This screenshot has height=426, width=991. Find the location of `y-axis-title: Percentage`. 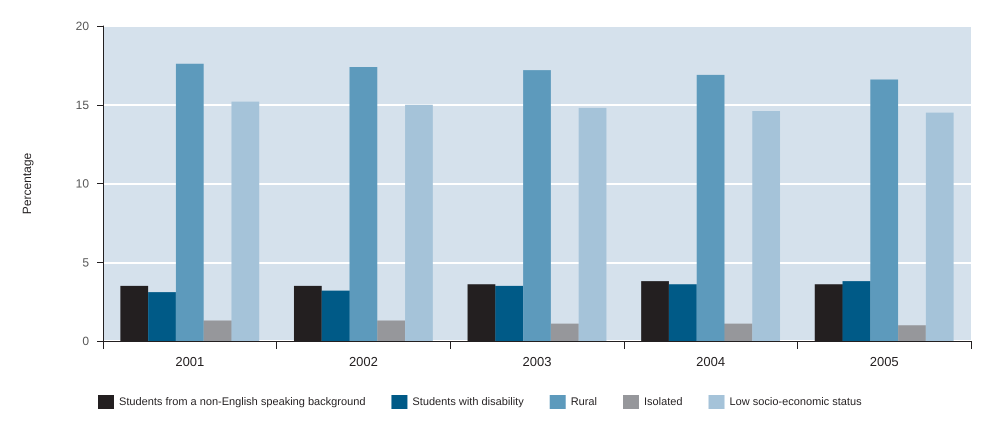

y-axis-title: Percentage is located at coordinates (27, 183).